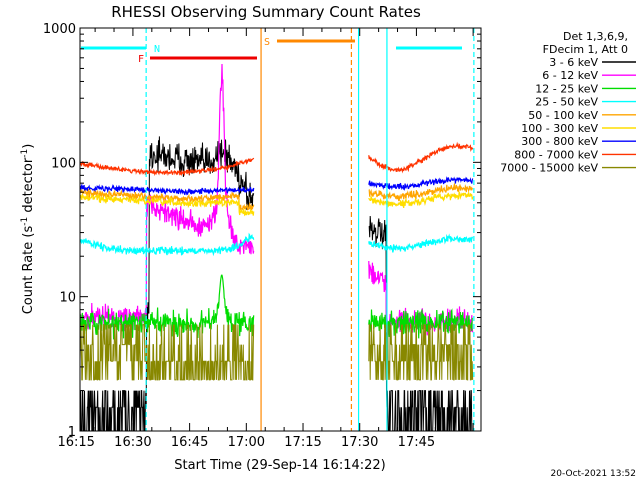 This screenshot has height=480, width=640. What do you see at coordinates (302, 442) in the screenshot?
I see `x-tick-label: 17:15` at bounding box center [302, 442].